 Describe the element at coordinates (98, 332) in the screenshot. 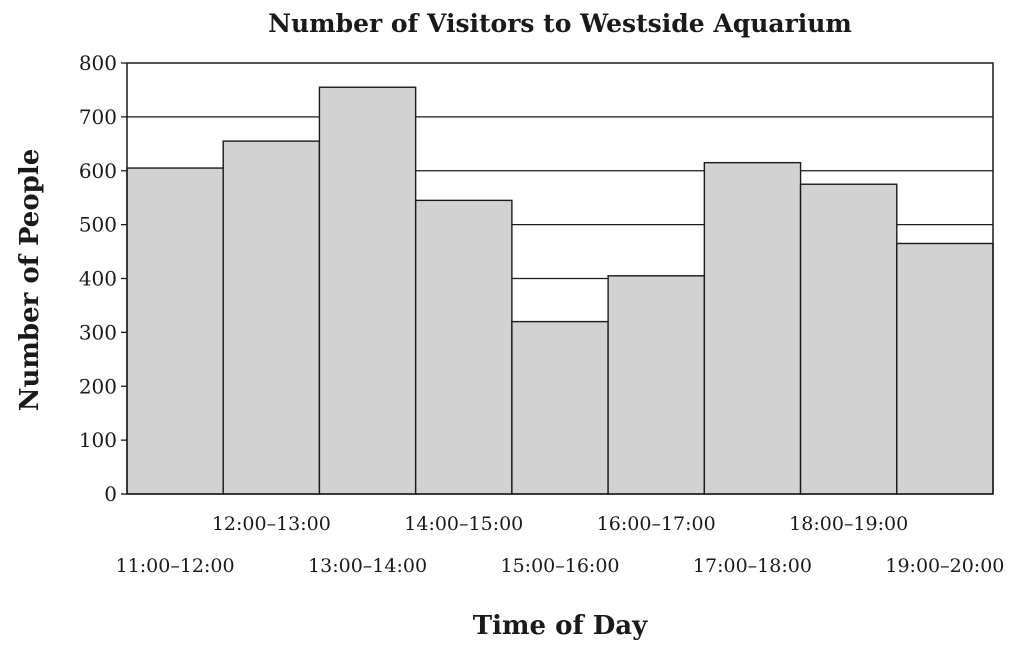

I see `y-tick-label: 300` at that location.